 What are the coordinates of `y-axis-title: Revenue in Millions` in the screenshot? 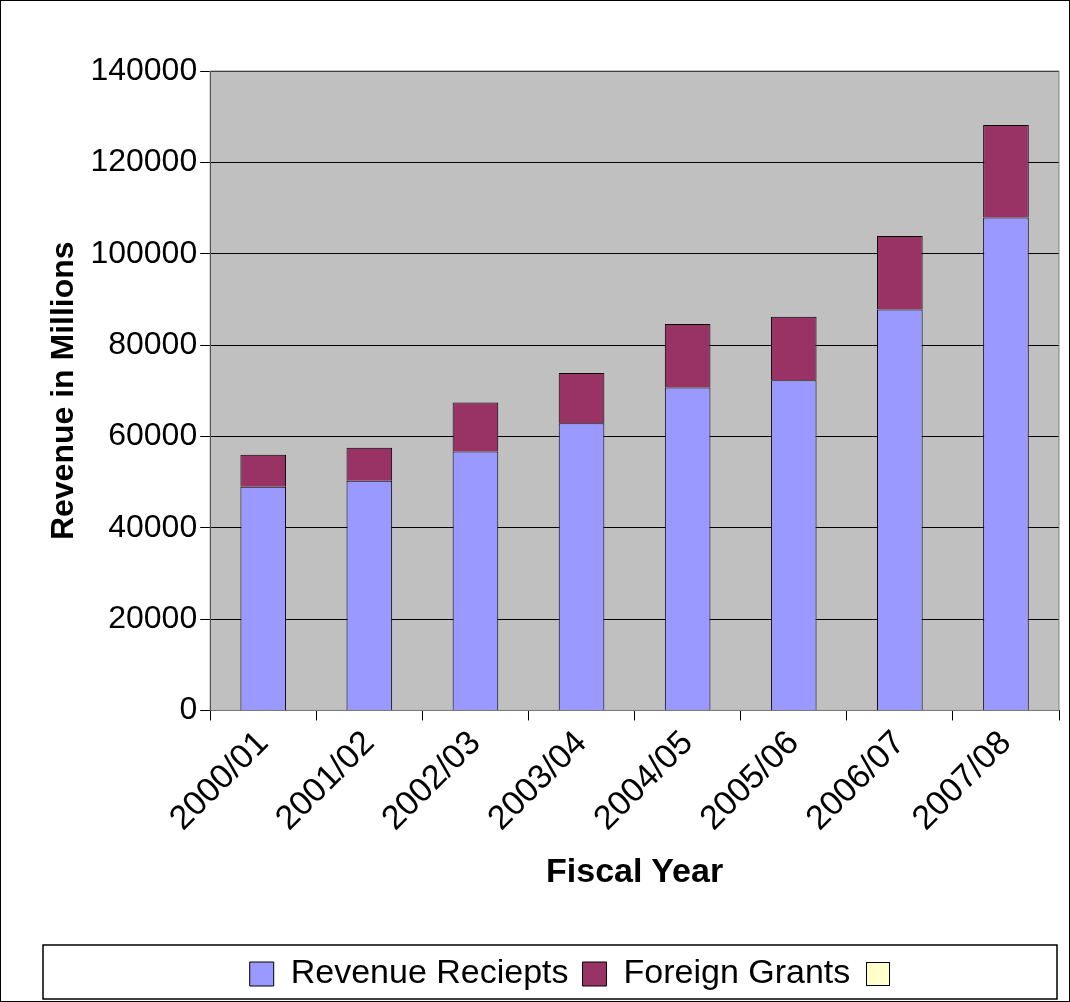 It's located at (62, 391).